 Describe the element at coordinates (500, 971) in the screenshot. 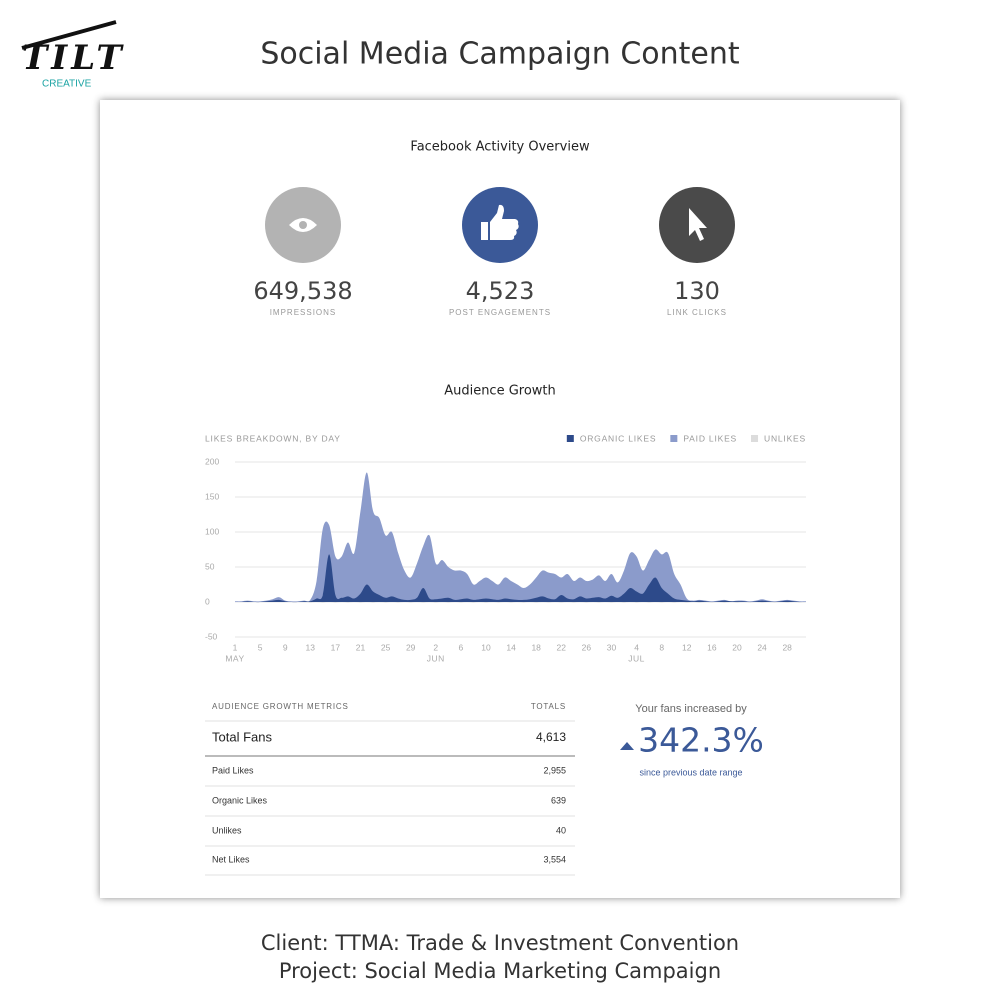

I see `footer-project: Project: Social Media Marketing Campaign` at that location.